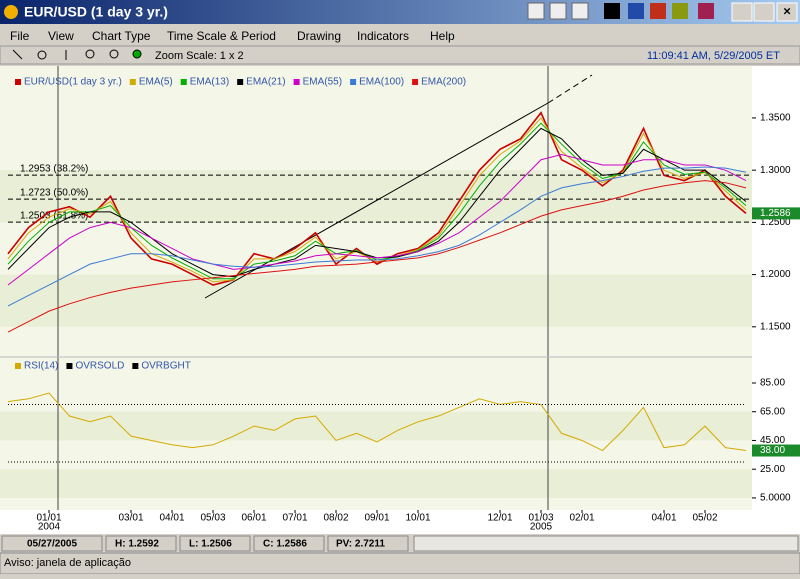 The width and height of the screenshot is (800, 579). What do you see at coordinates (121, 36) in the screenshot?
I see `menu-item: Chart Type` at bounding box center [121, 36].